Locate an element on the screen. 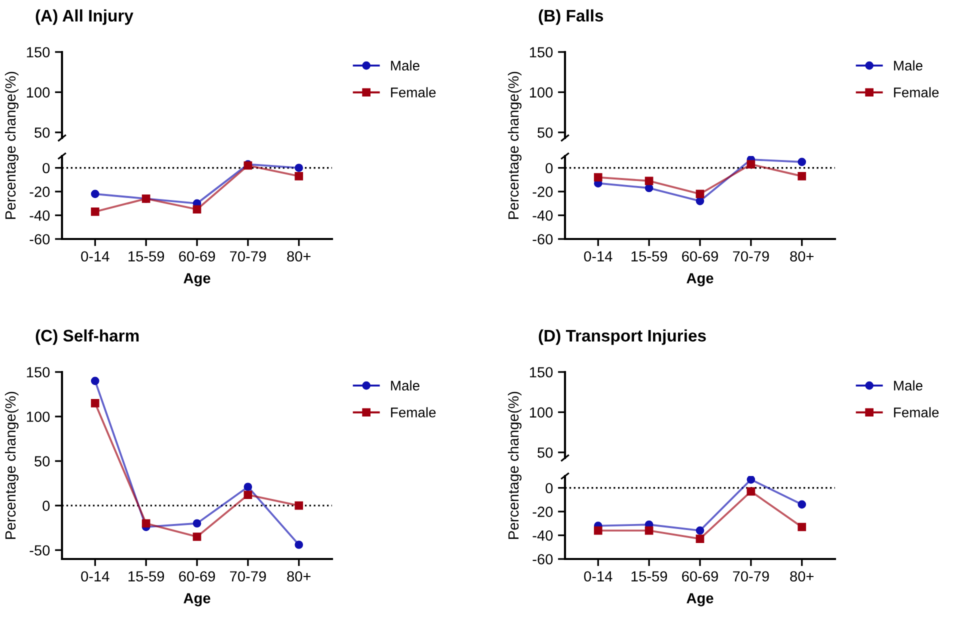  y-tick-label: 150 is located at coordinates (38, 372).